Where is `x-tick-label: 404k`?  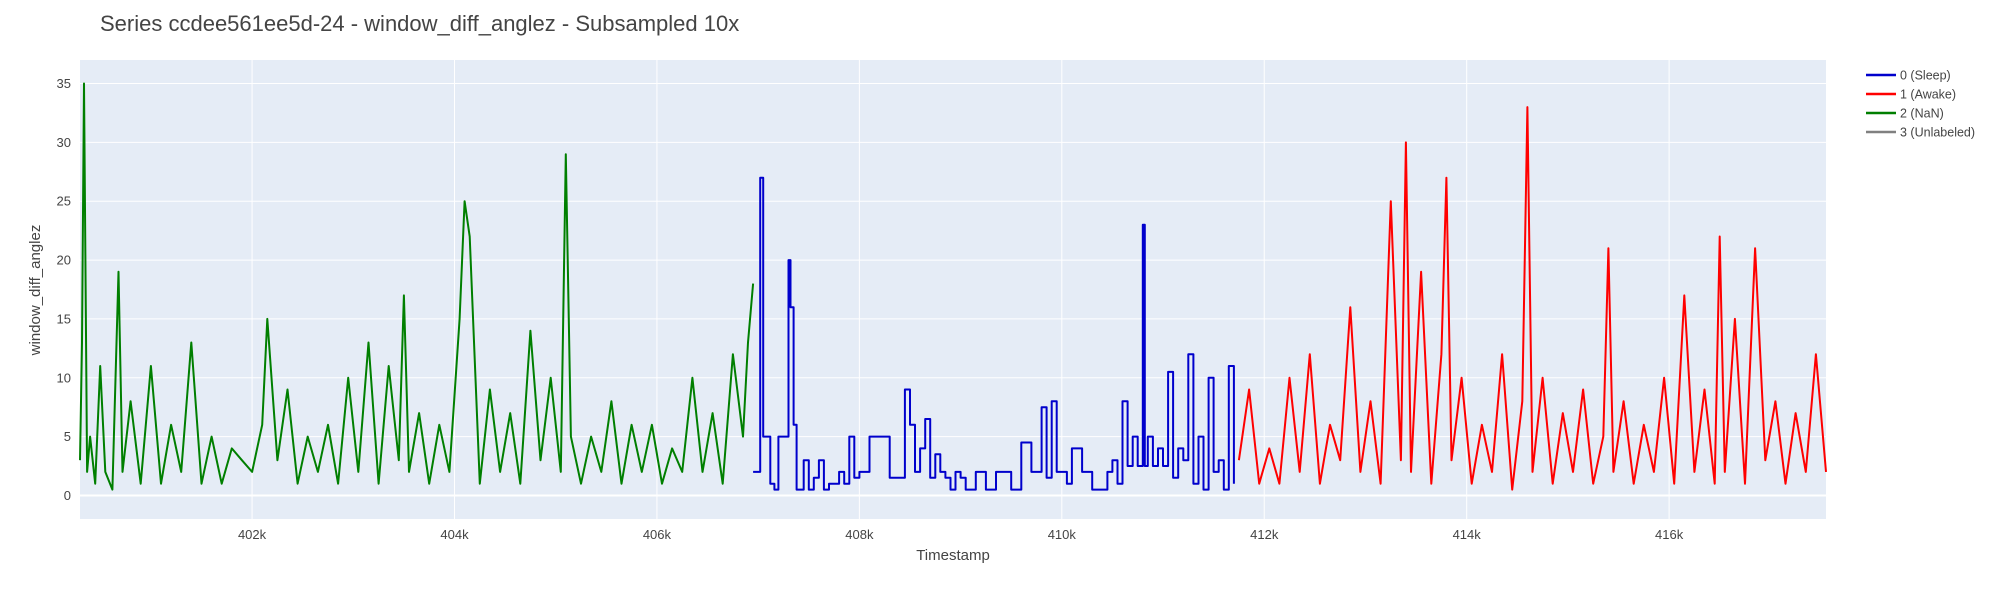 x-tick-label: 404k is located at coordinates (454, 534).